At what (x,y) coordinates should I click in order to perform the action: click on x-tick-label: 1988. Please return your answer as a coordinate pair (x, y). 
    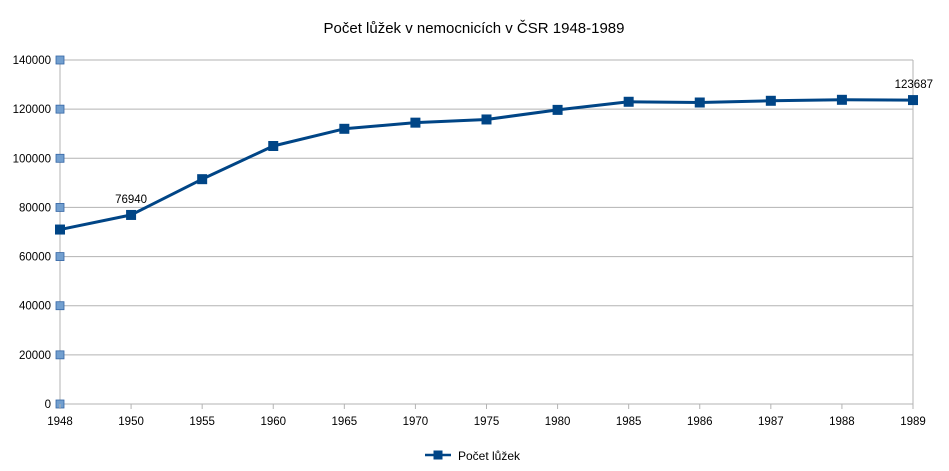
    Looking at the image, I should click on (842, 422).